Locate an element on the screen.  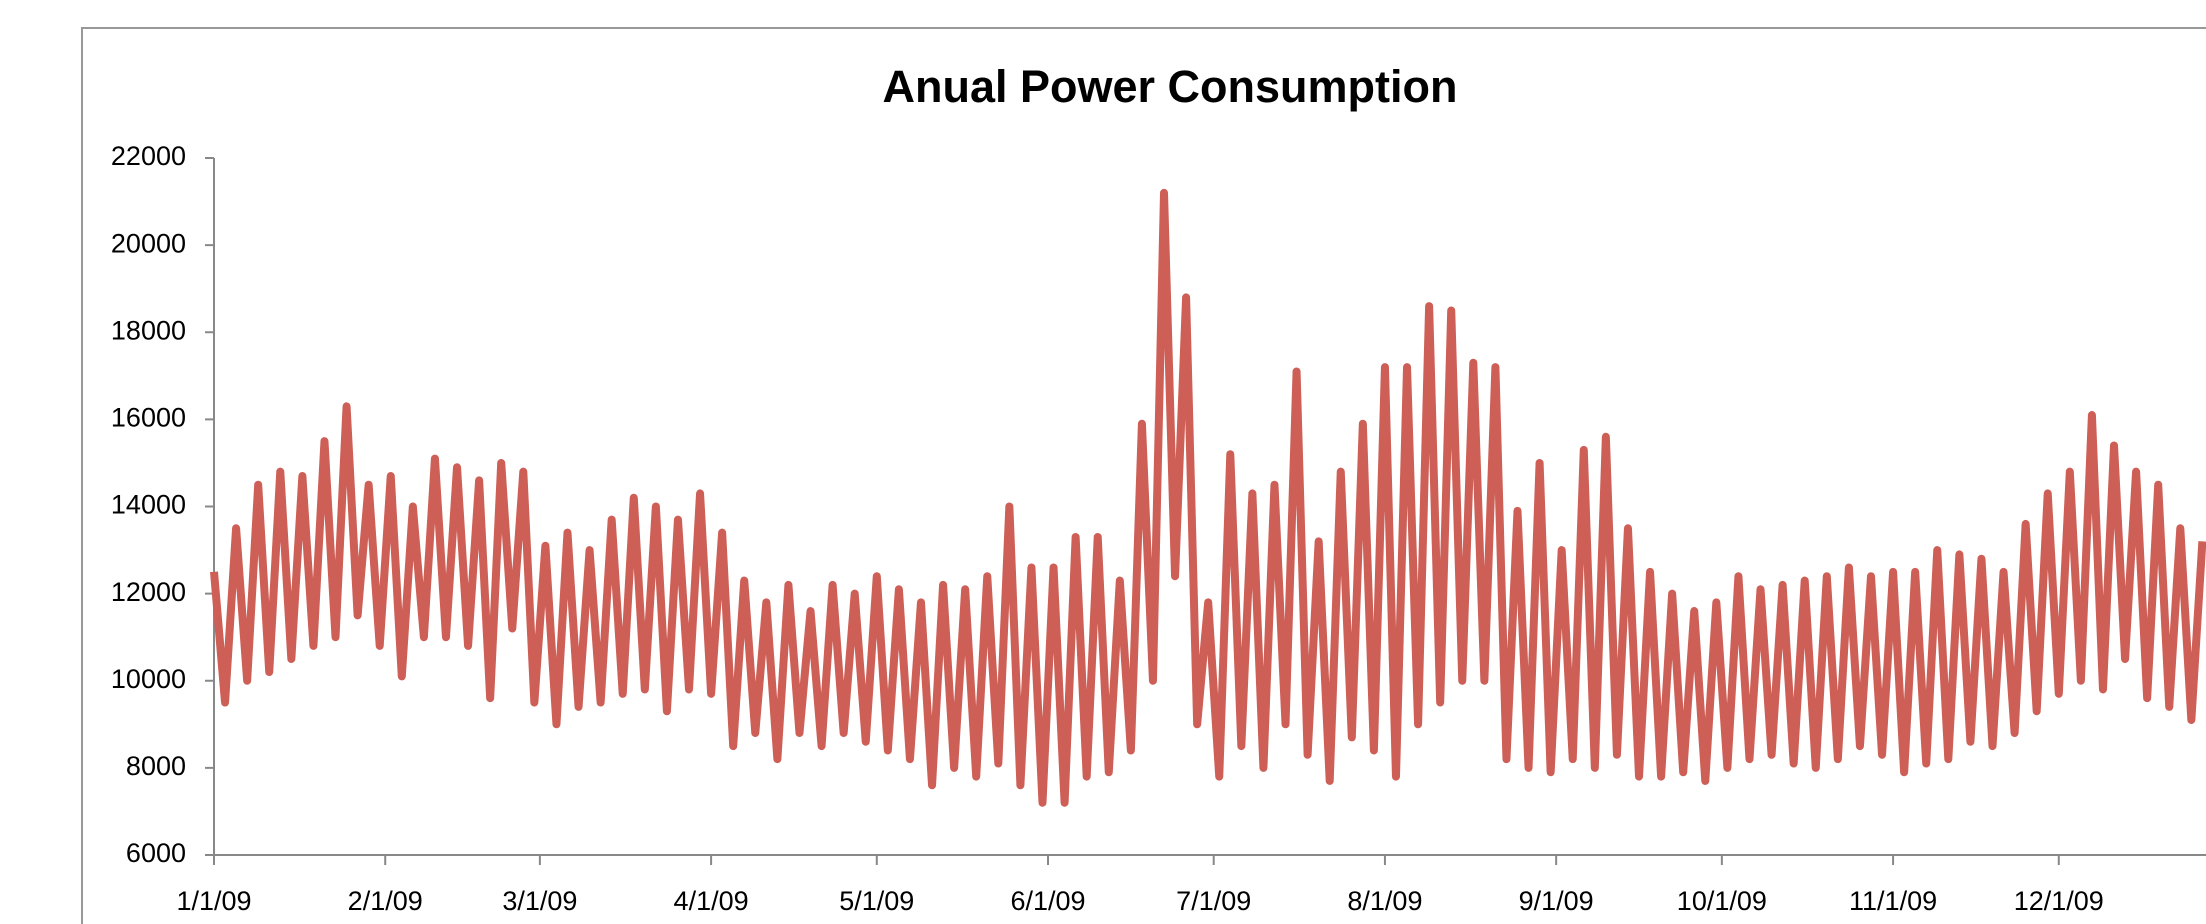
x-tick-label: 4/1/09 is located at coordinates (711, 901).